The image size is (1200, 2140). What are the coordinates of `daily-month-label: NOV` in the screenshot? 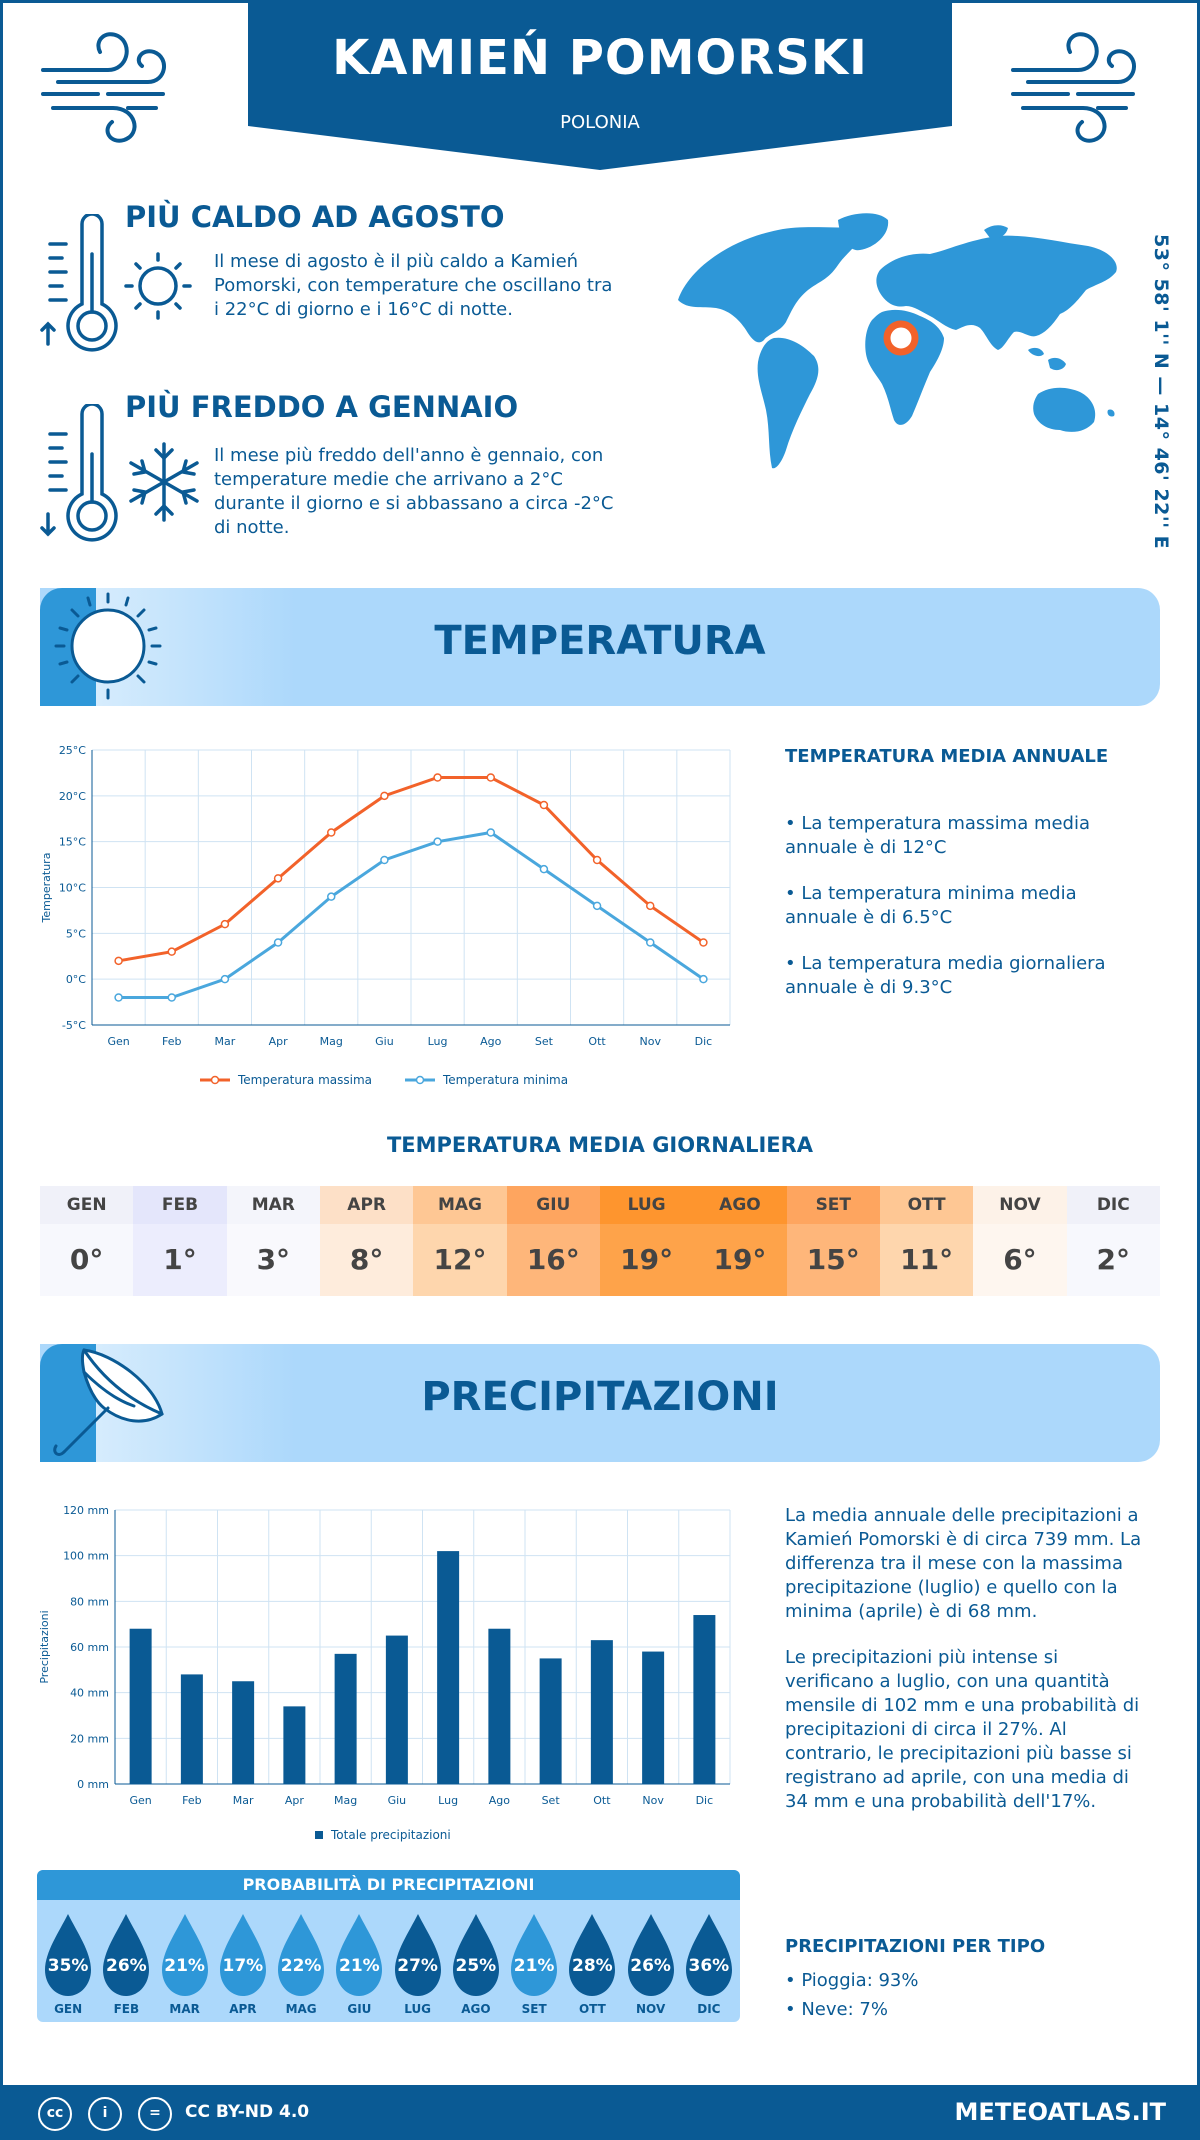 It's located at (1020, 1205).